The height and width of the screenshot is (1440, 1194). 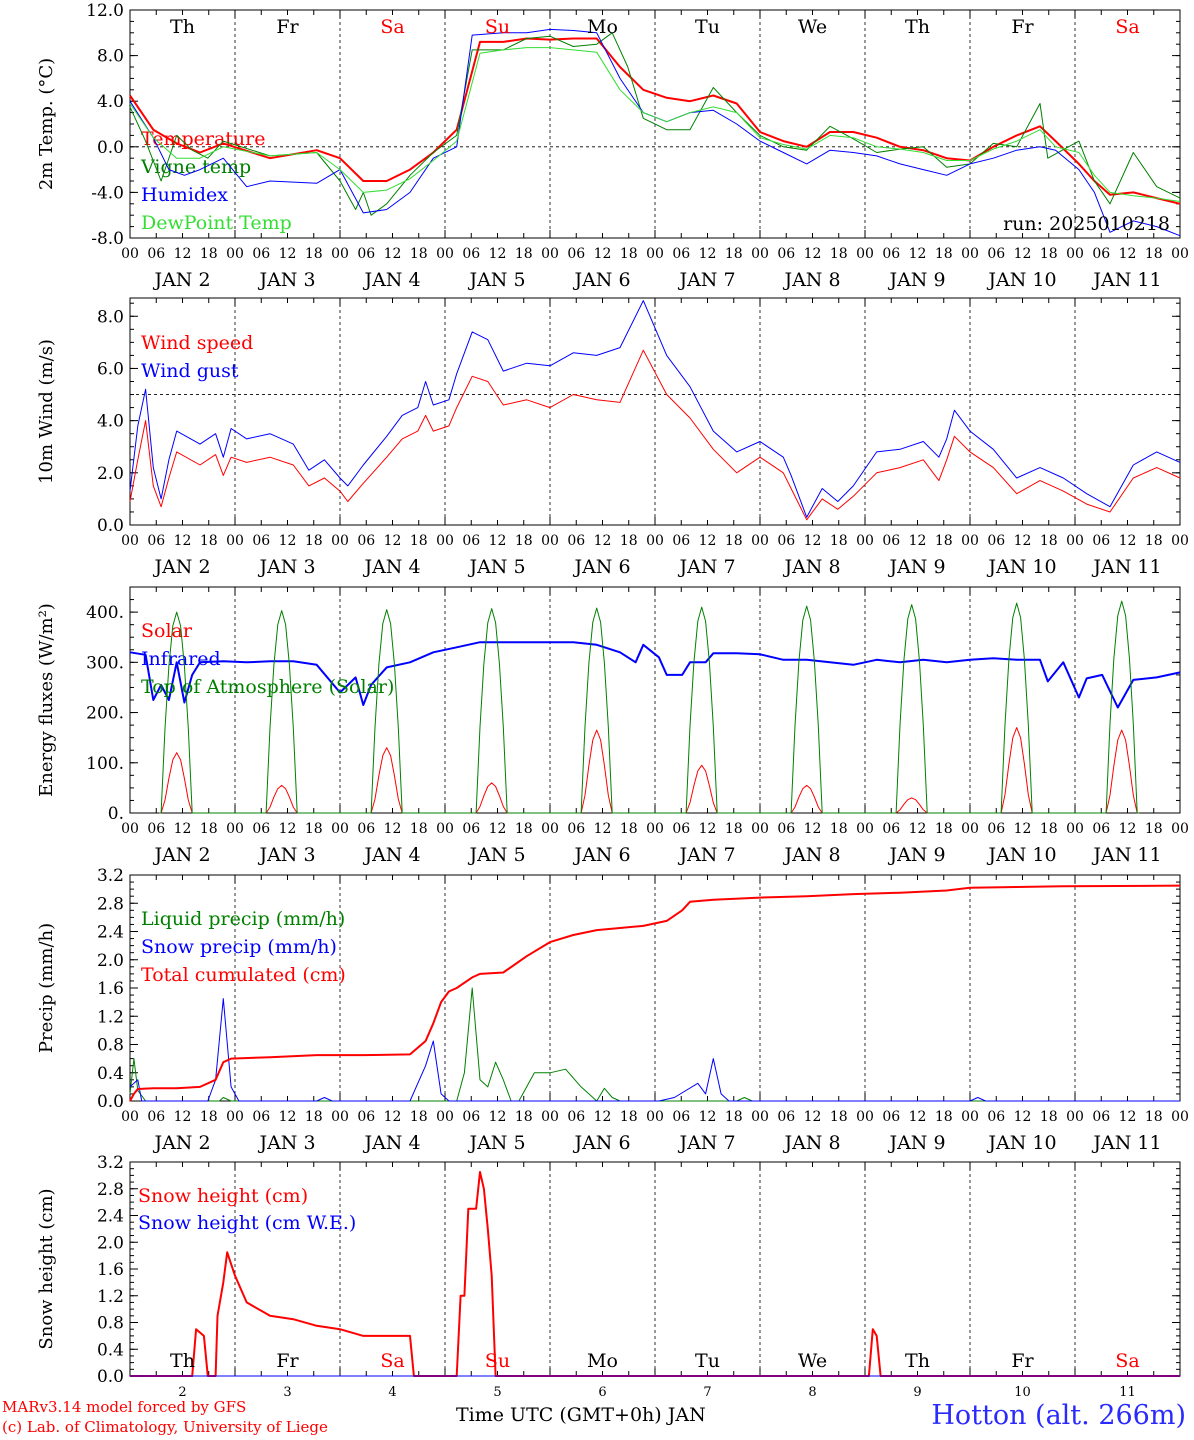 What do you see at coordinates (243, 975) in the screenshot?
I see `legend-entry: Total cumulated (cm)` at bounding box center [243, 975].